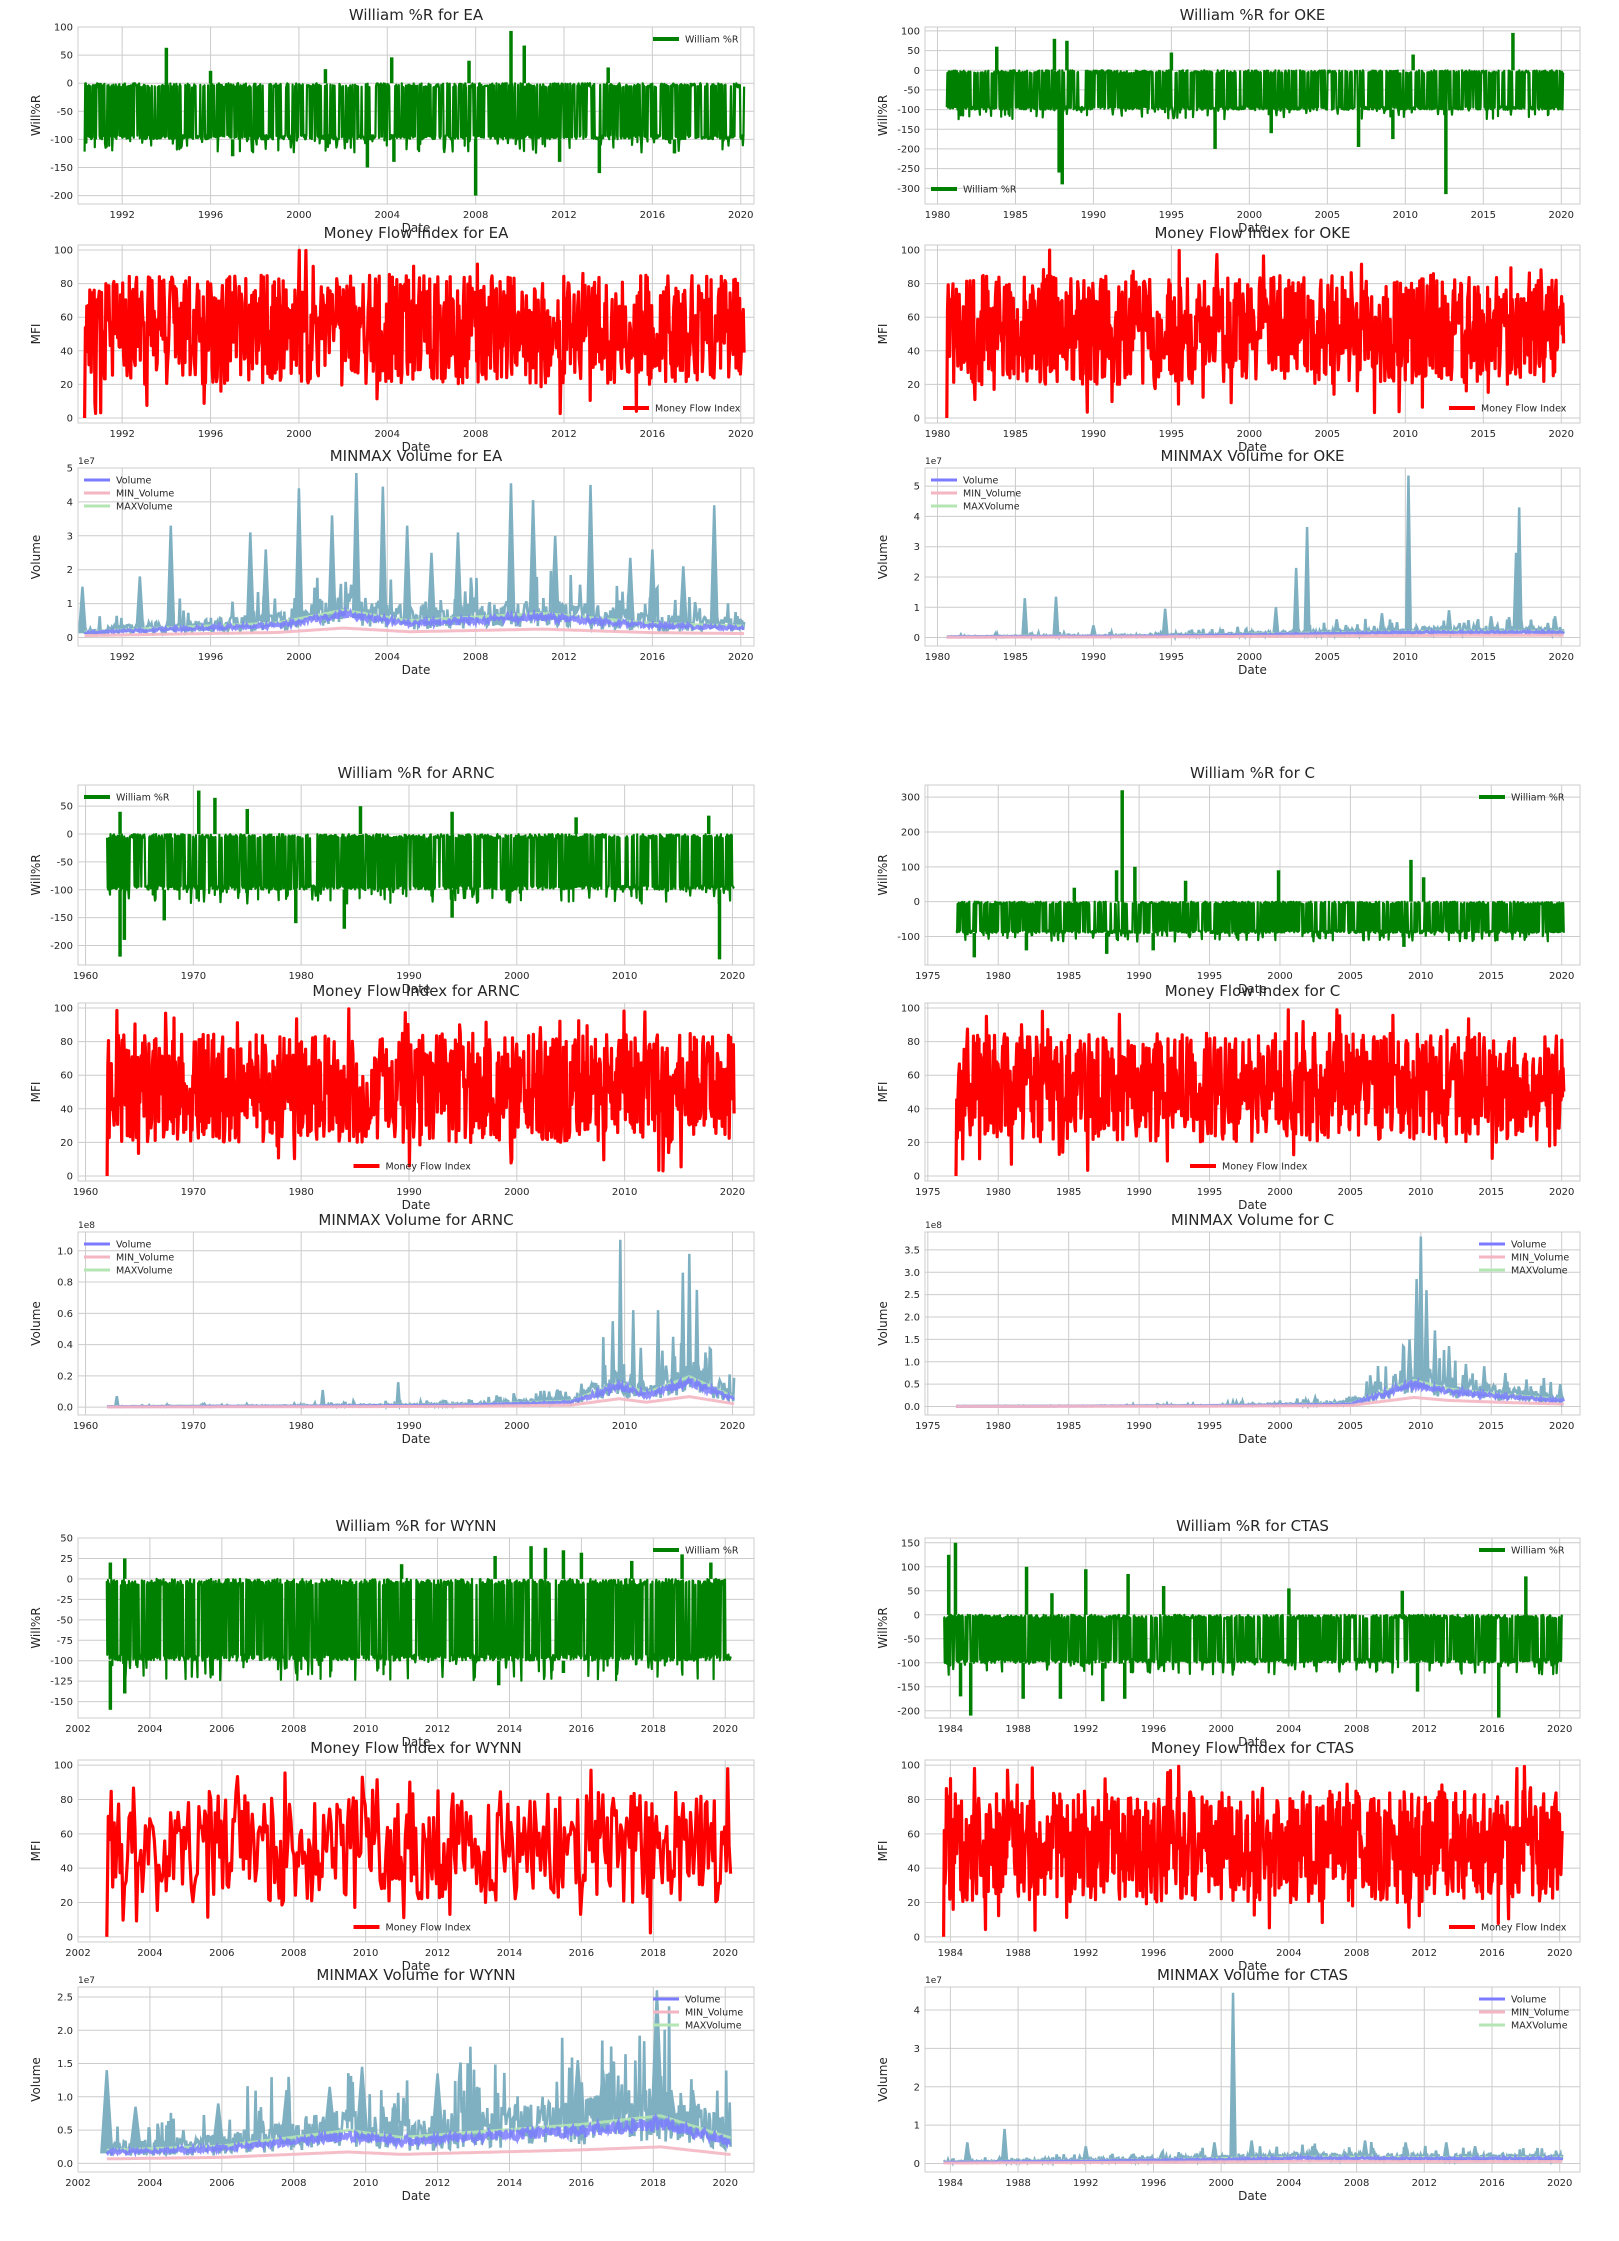 The height and width of the screenshot is (2241, 1619). I want to click on legend: William %R, so click(696, 1551).